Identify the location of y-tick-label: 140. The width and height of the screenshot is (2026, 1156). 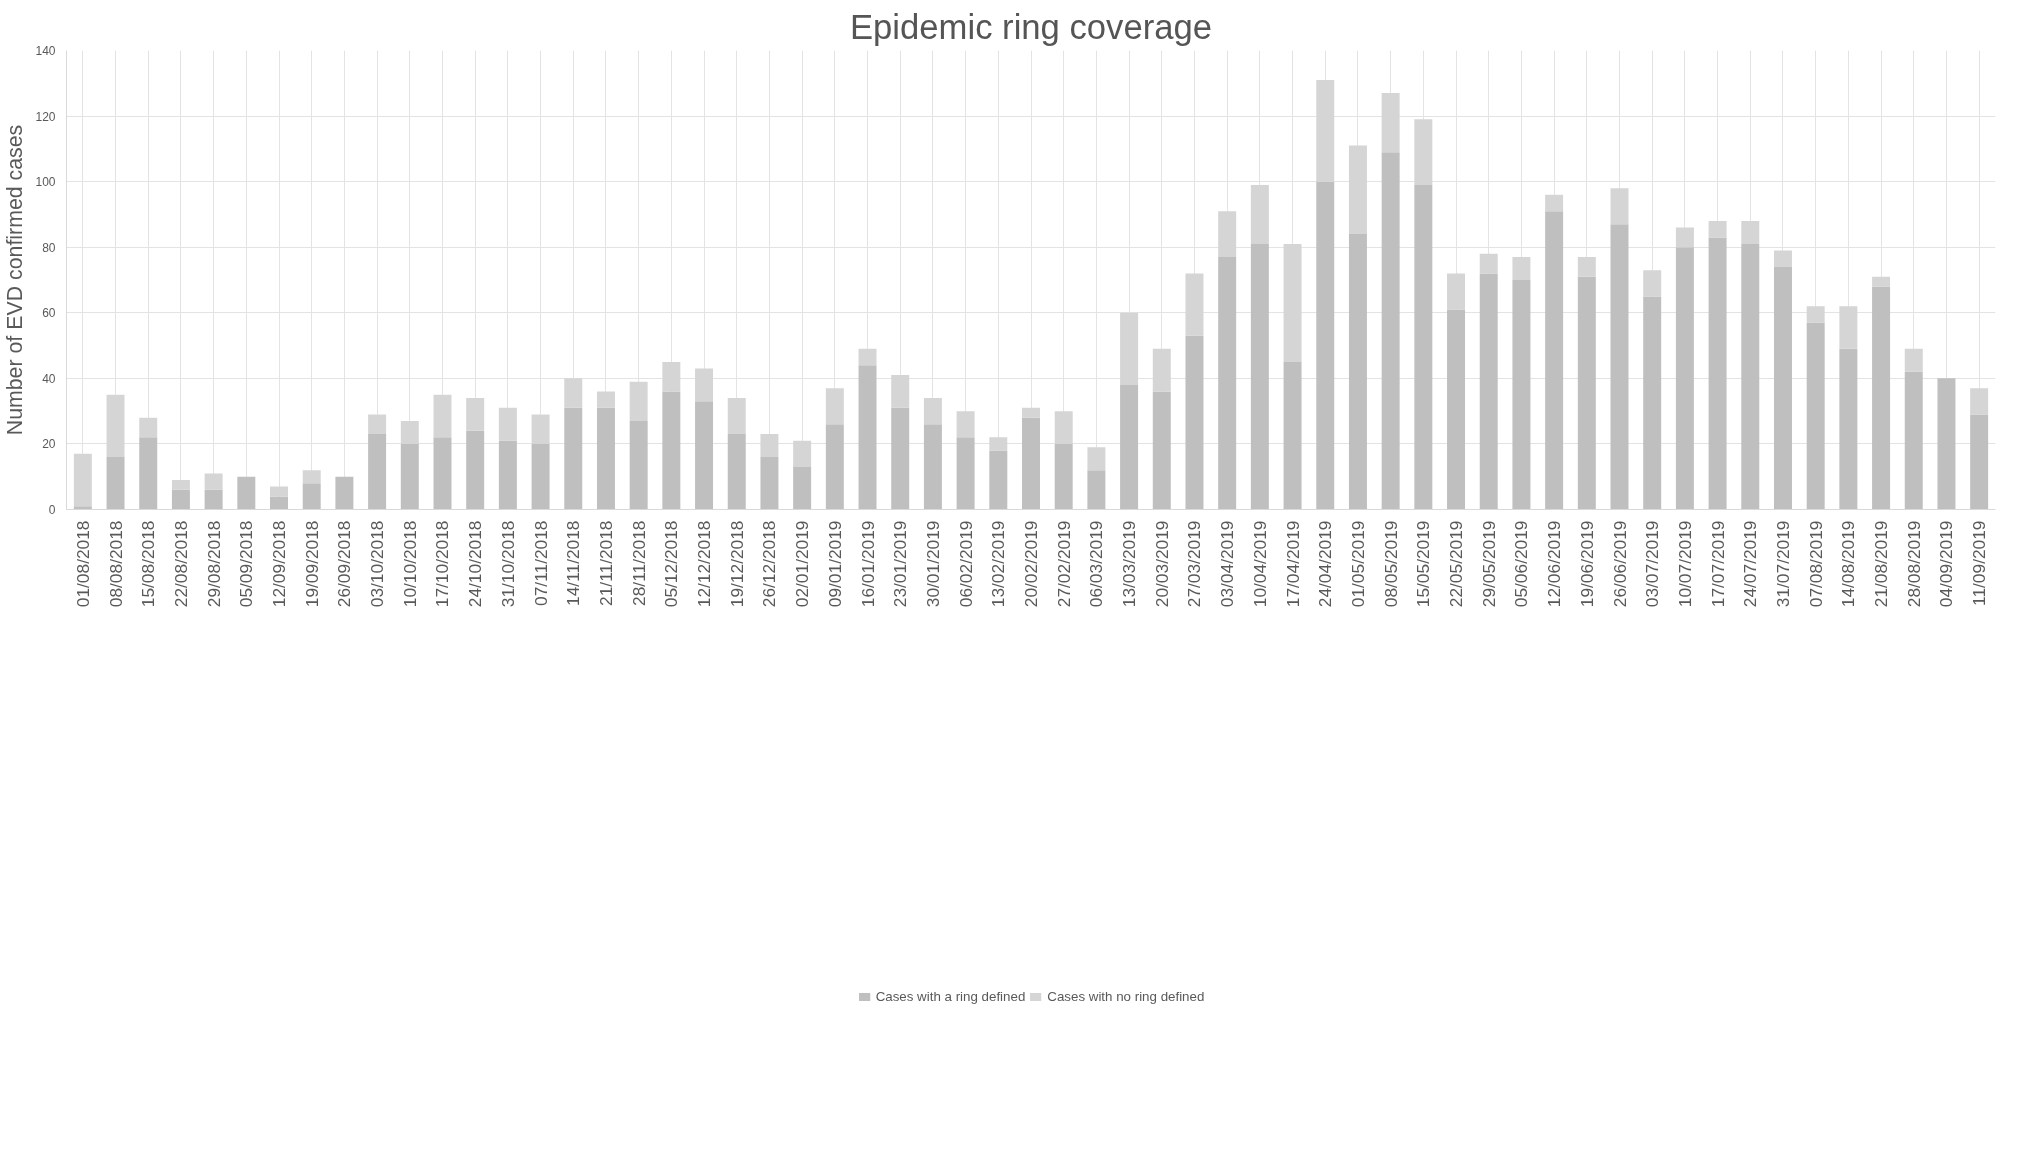
(45, 51).